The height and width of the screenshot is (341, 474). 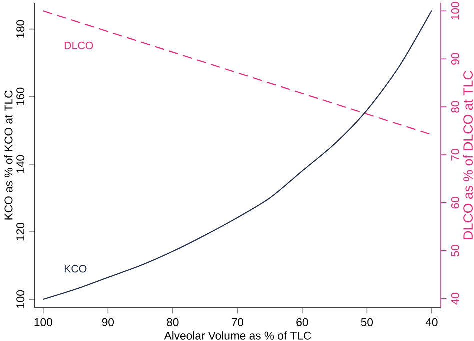 What do you see at coordinates (108, 322) in the screenshot?
I see `x-tick-label: 90` at bounding box center [108, 322].